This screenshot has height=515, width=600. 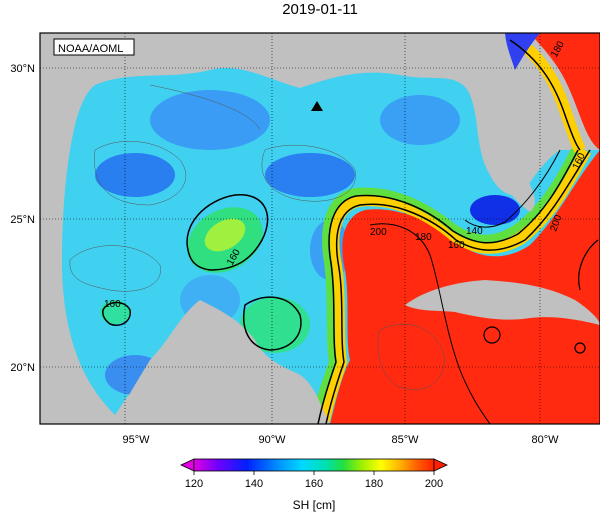 I want to click on contour-label: 140, so click(x=474, y=231).